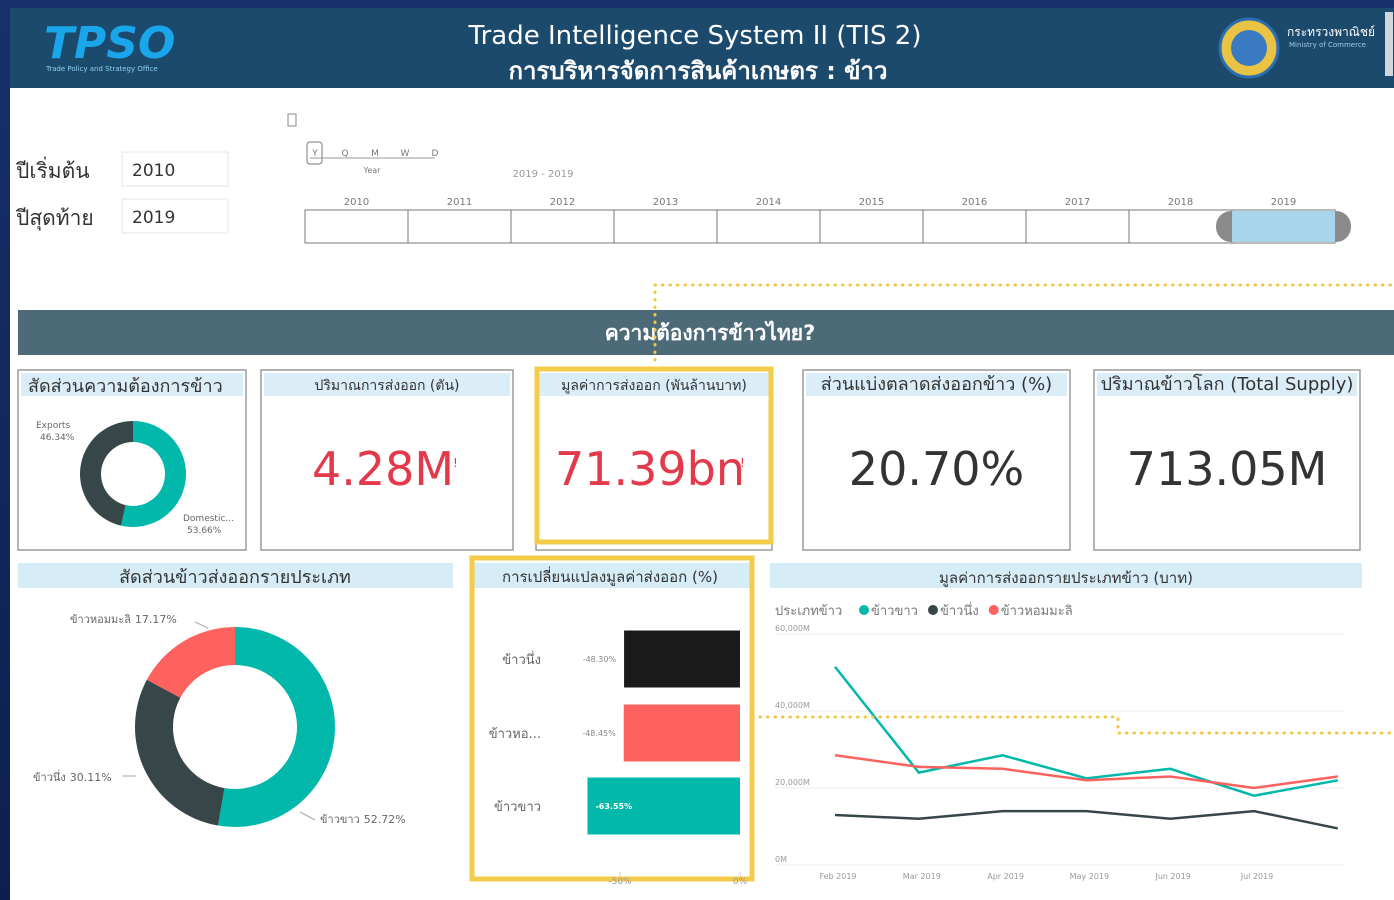 This screenshot has height=900, width=1394. Describe the element at coordinates (1249, 48) in the screenshot. I see `emblem-core` at that location.